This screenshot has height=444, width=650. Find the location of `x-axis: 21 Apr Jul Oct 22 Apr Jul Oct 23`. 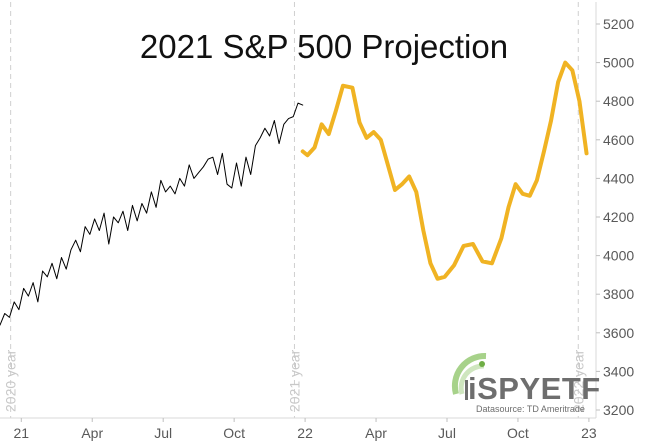

x-axis: 21 Apr Jul Oct 22 Apr Jul Oct 23 is located at coordinates (298, 429).